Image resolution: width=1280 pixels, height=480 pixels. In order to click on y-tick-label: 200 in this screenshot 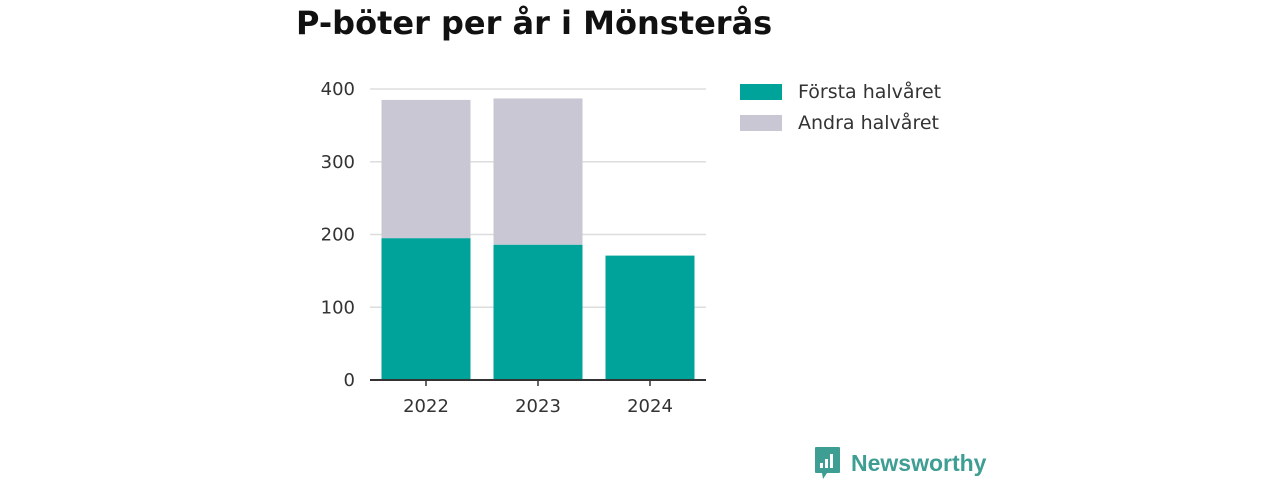, I will do `click(338, 235)`.